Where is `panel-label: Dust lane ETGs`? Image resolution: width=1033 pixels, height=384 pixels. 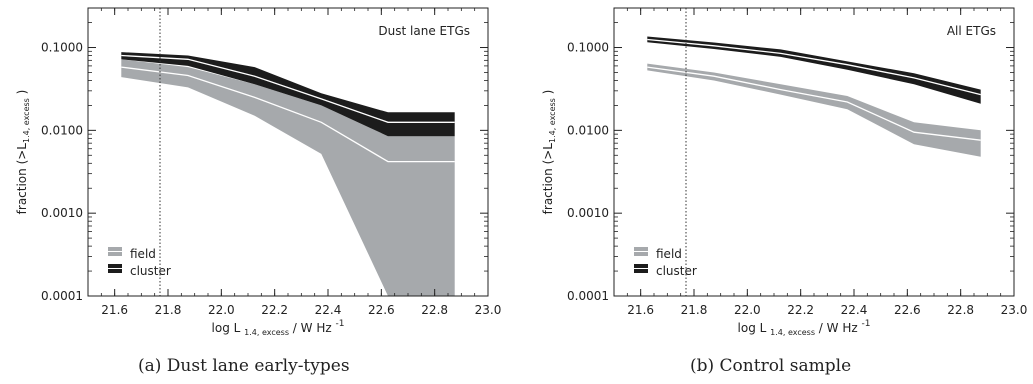 panel-label: Dust lane ETGs is located at coordinates (424, 31).